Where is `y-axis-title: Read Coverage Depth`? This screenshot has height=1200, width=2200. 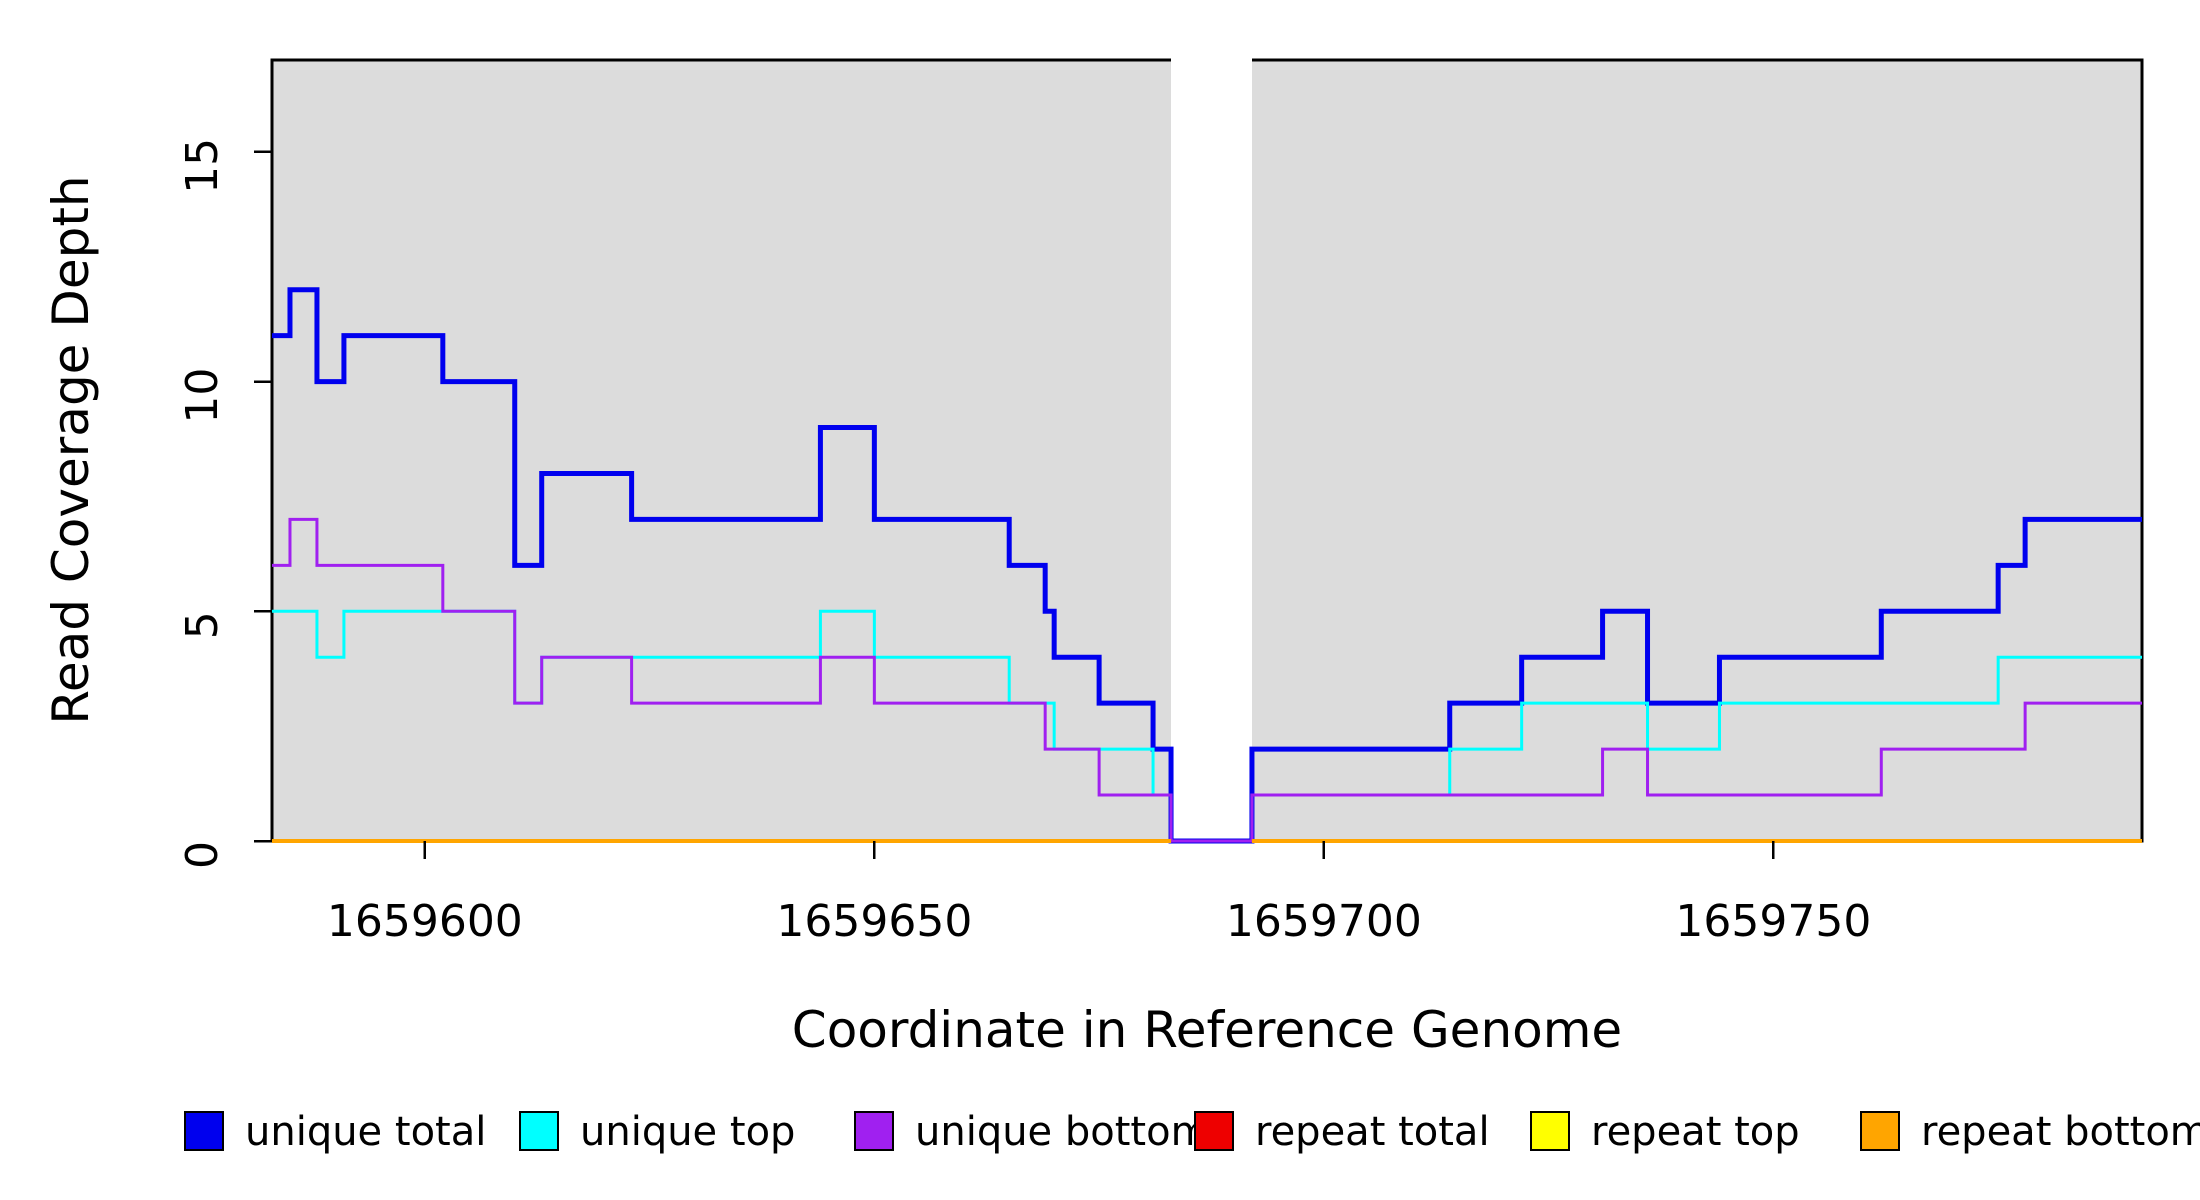
y-axis-title: Read Coverage Depth is located at coordinates (71, 449).